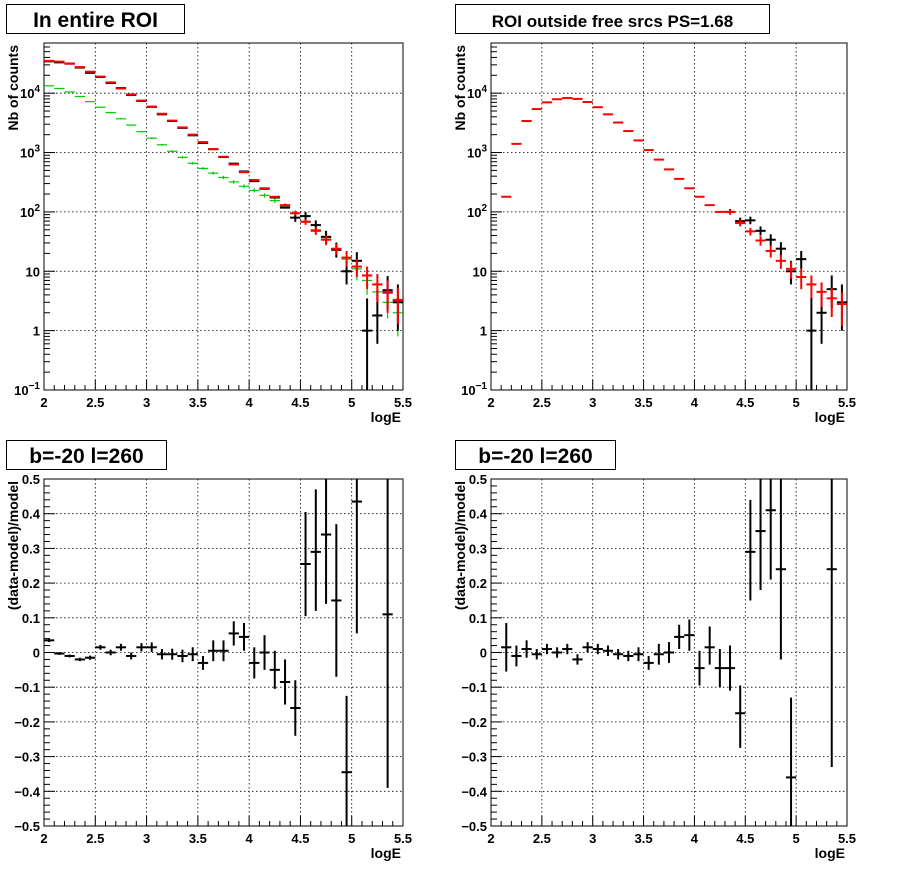 The width and height of the screenshot is (898, 876). What do you see at coordinates (403, 838) in the screenshot?
I see `x-tick-label: 5.5` at bounding box center [403, 838].